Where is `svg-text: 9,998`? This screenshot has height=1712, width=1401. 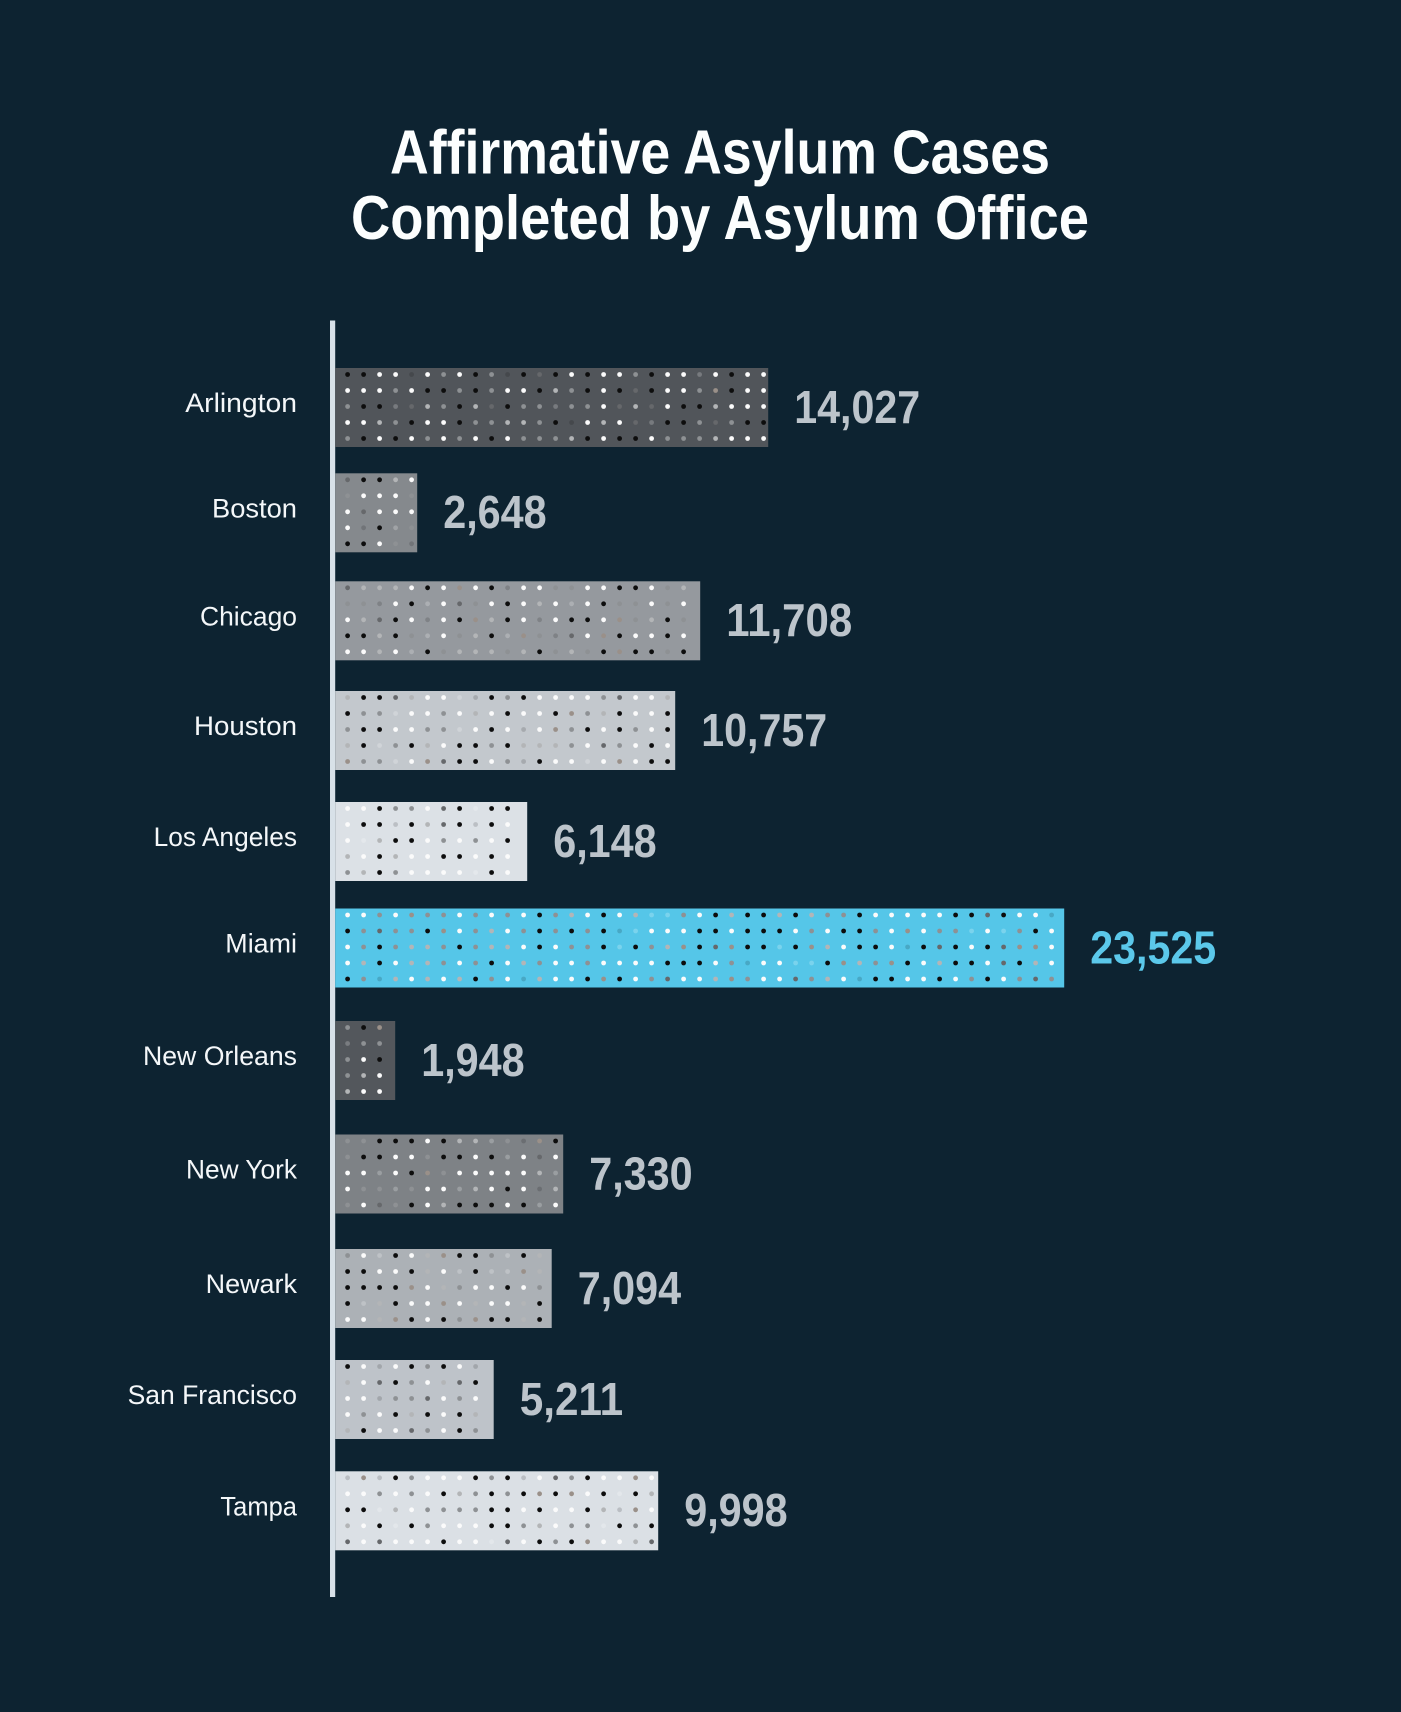 svg-text: 9,998 is located at coordinates (736, 1510).